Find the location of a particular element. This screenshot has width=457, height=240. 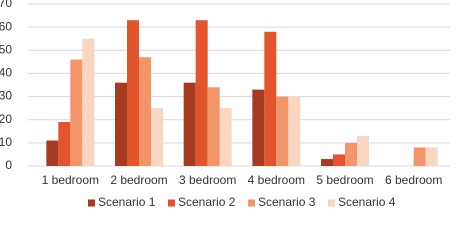

x-tick-label: 2 bedroom is located at coordinates (138, 180).